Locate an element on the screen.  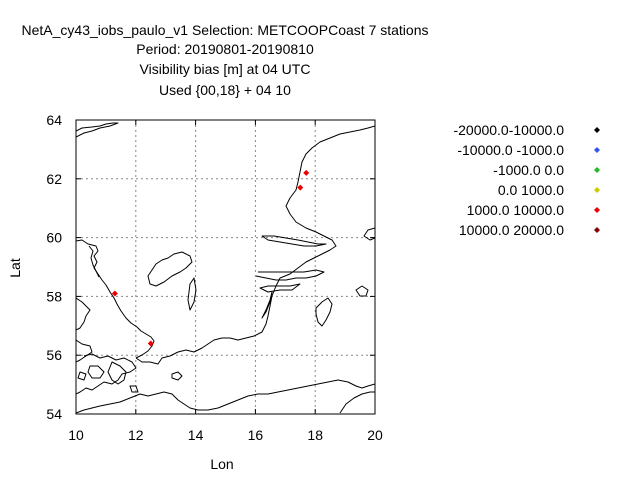
legend-label-2: -1000.0 0.0 is located at coordinates (528, 170).